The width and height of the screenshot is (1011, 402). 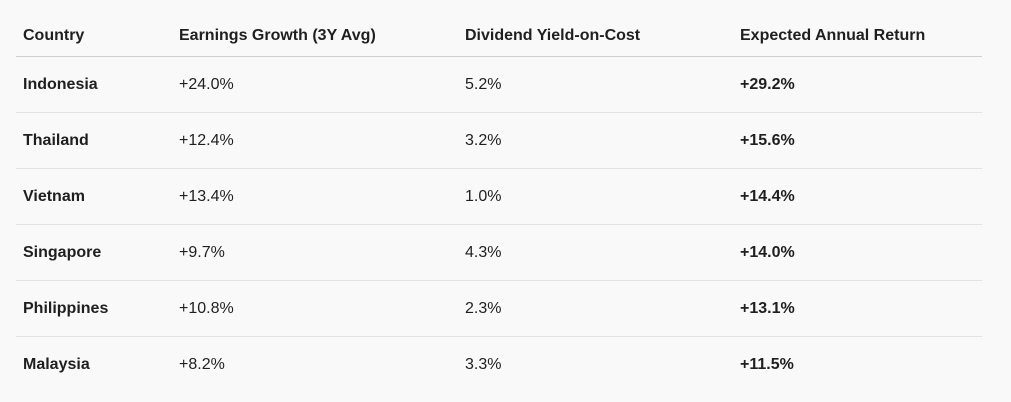 What do you see at coordinates (206, 84) in the screenshot?
I see `earnings-growth-cell: +24.0%` at bounding box center [206, 84].